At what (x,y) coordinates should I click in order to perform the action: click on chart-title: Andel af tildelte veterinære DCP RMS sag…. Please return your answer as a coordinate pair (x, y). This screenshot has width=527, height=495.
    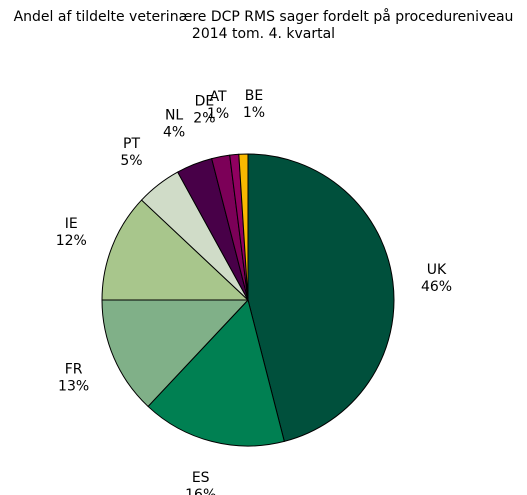
    Looking at the image, I should click on (263, 17).